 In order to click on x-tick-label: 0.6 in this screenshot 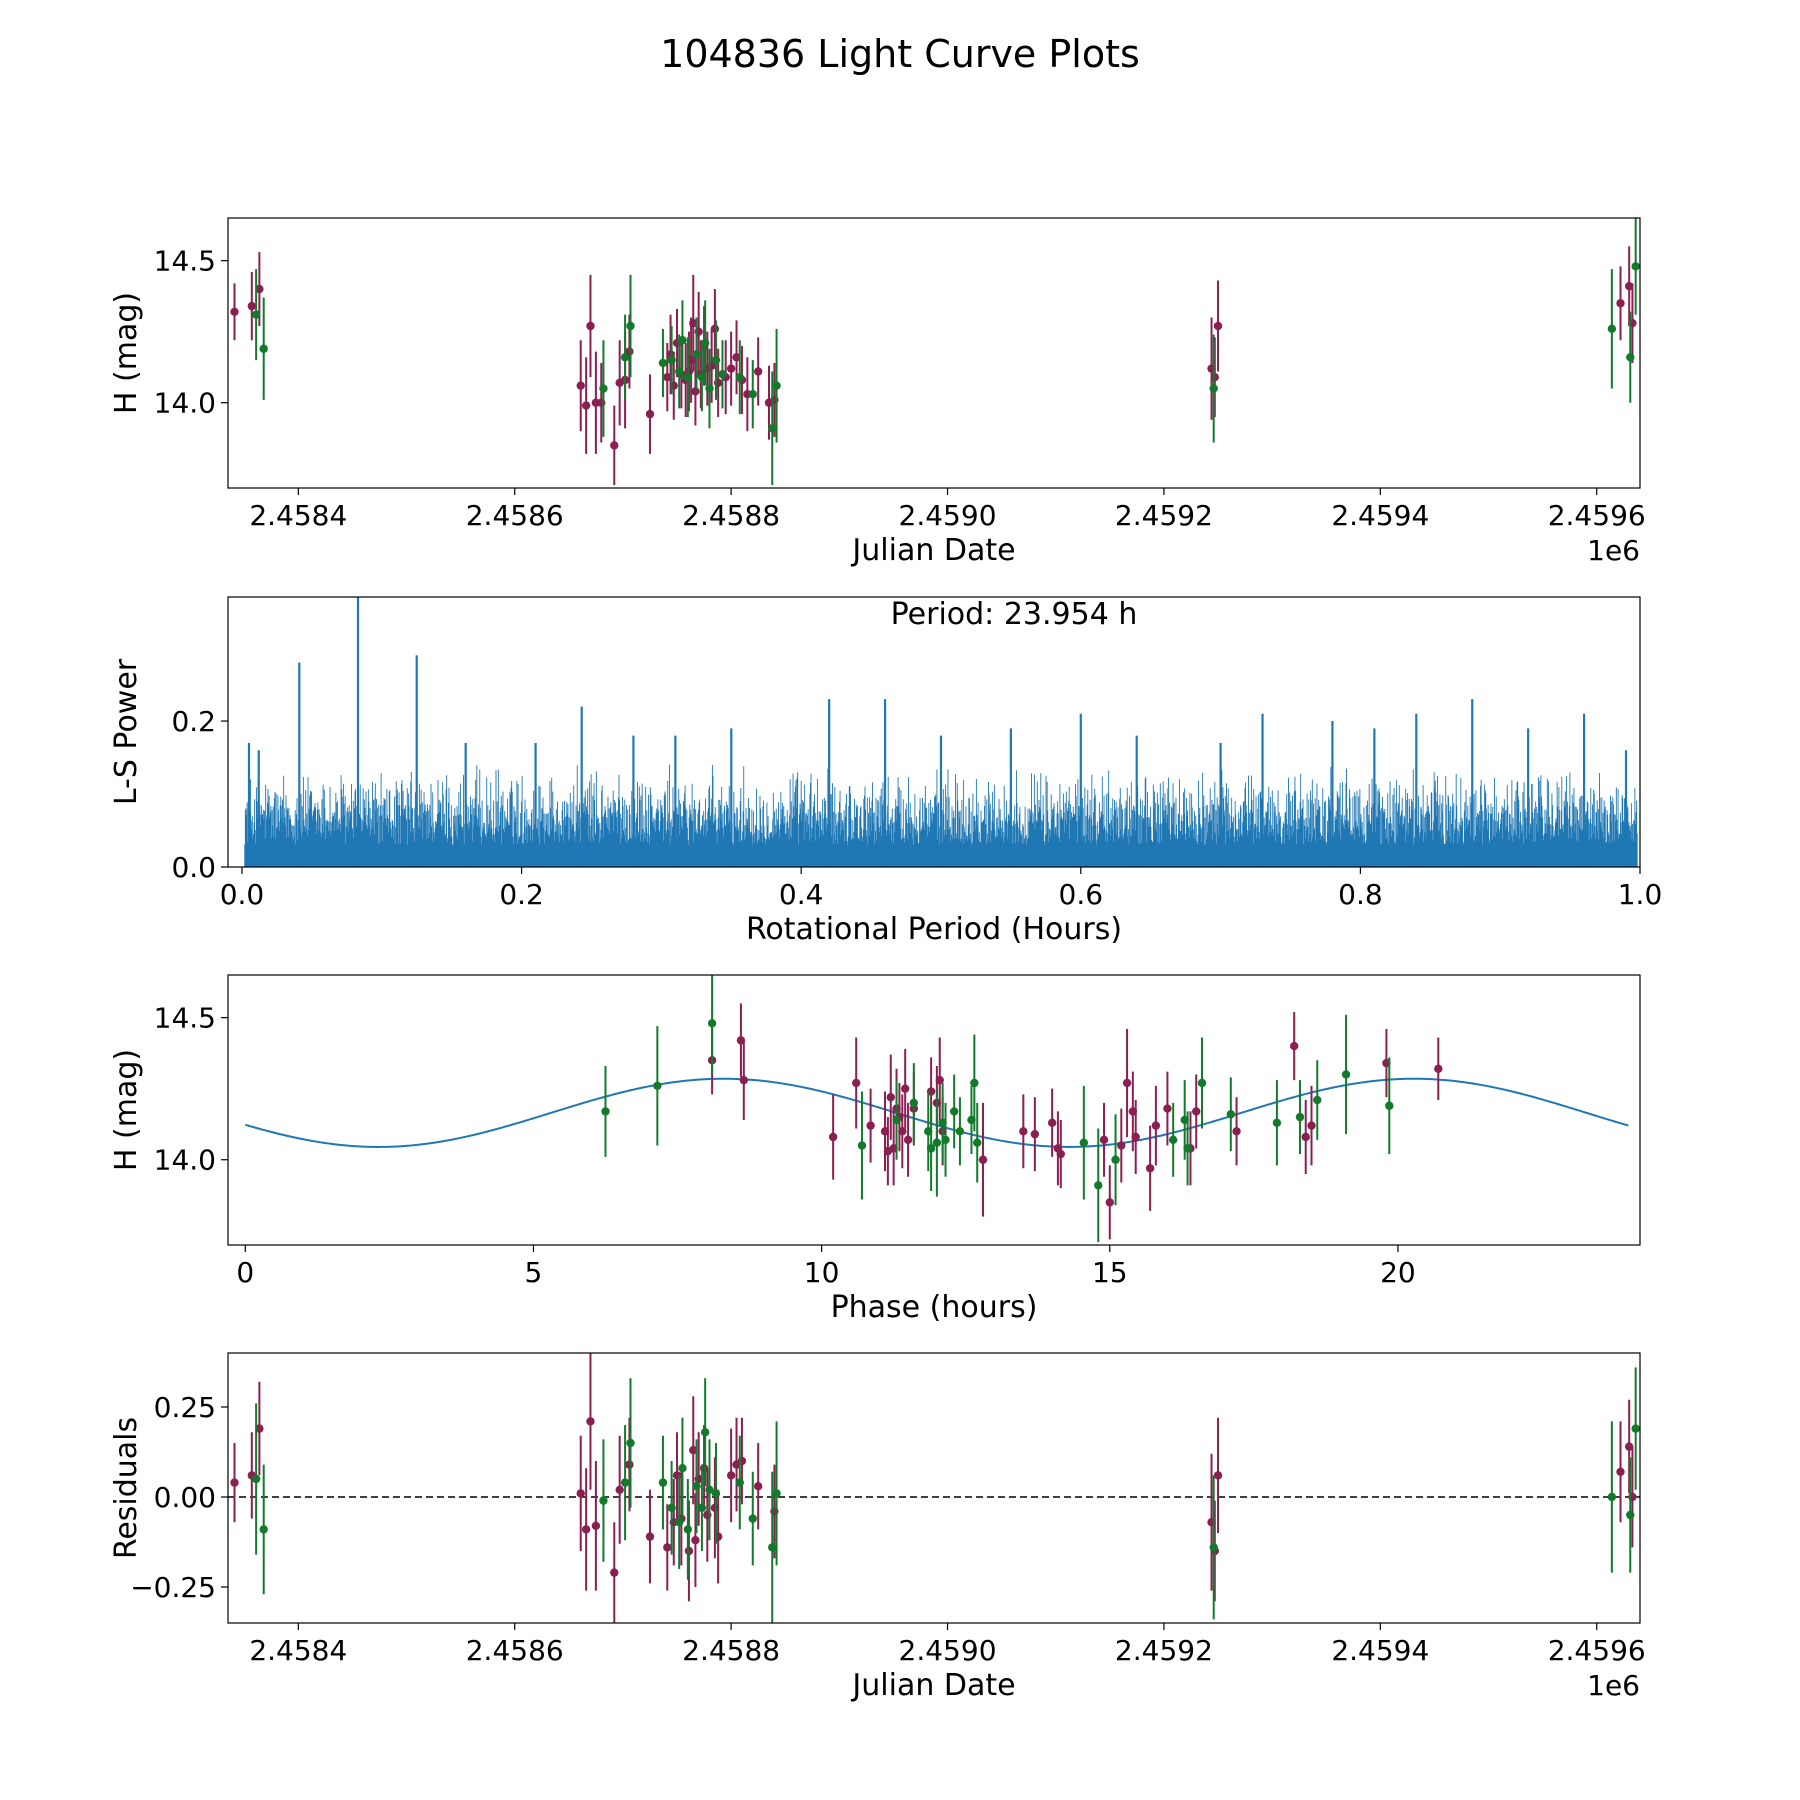, I will do `click(1081, 894)`.